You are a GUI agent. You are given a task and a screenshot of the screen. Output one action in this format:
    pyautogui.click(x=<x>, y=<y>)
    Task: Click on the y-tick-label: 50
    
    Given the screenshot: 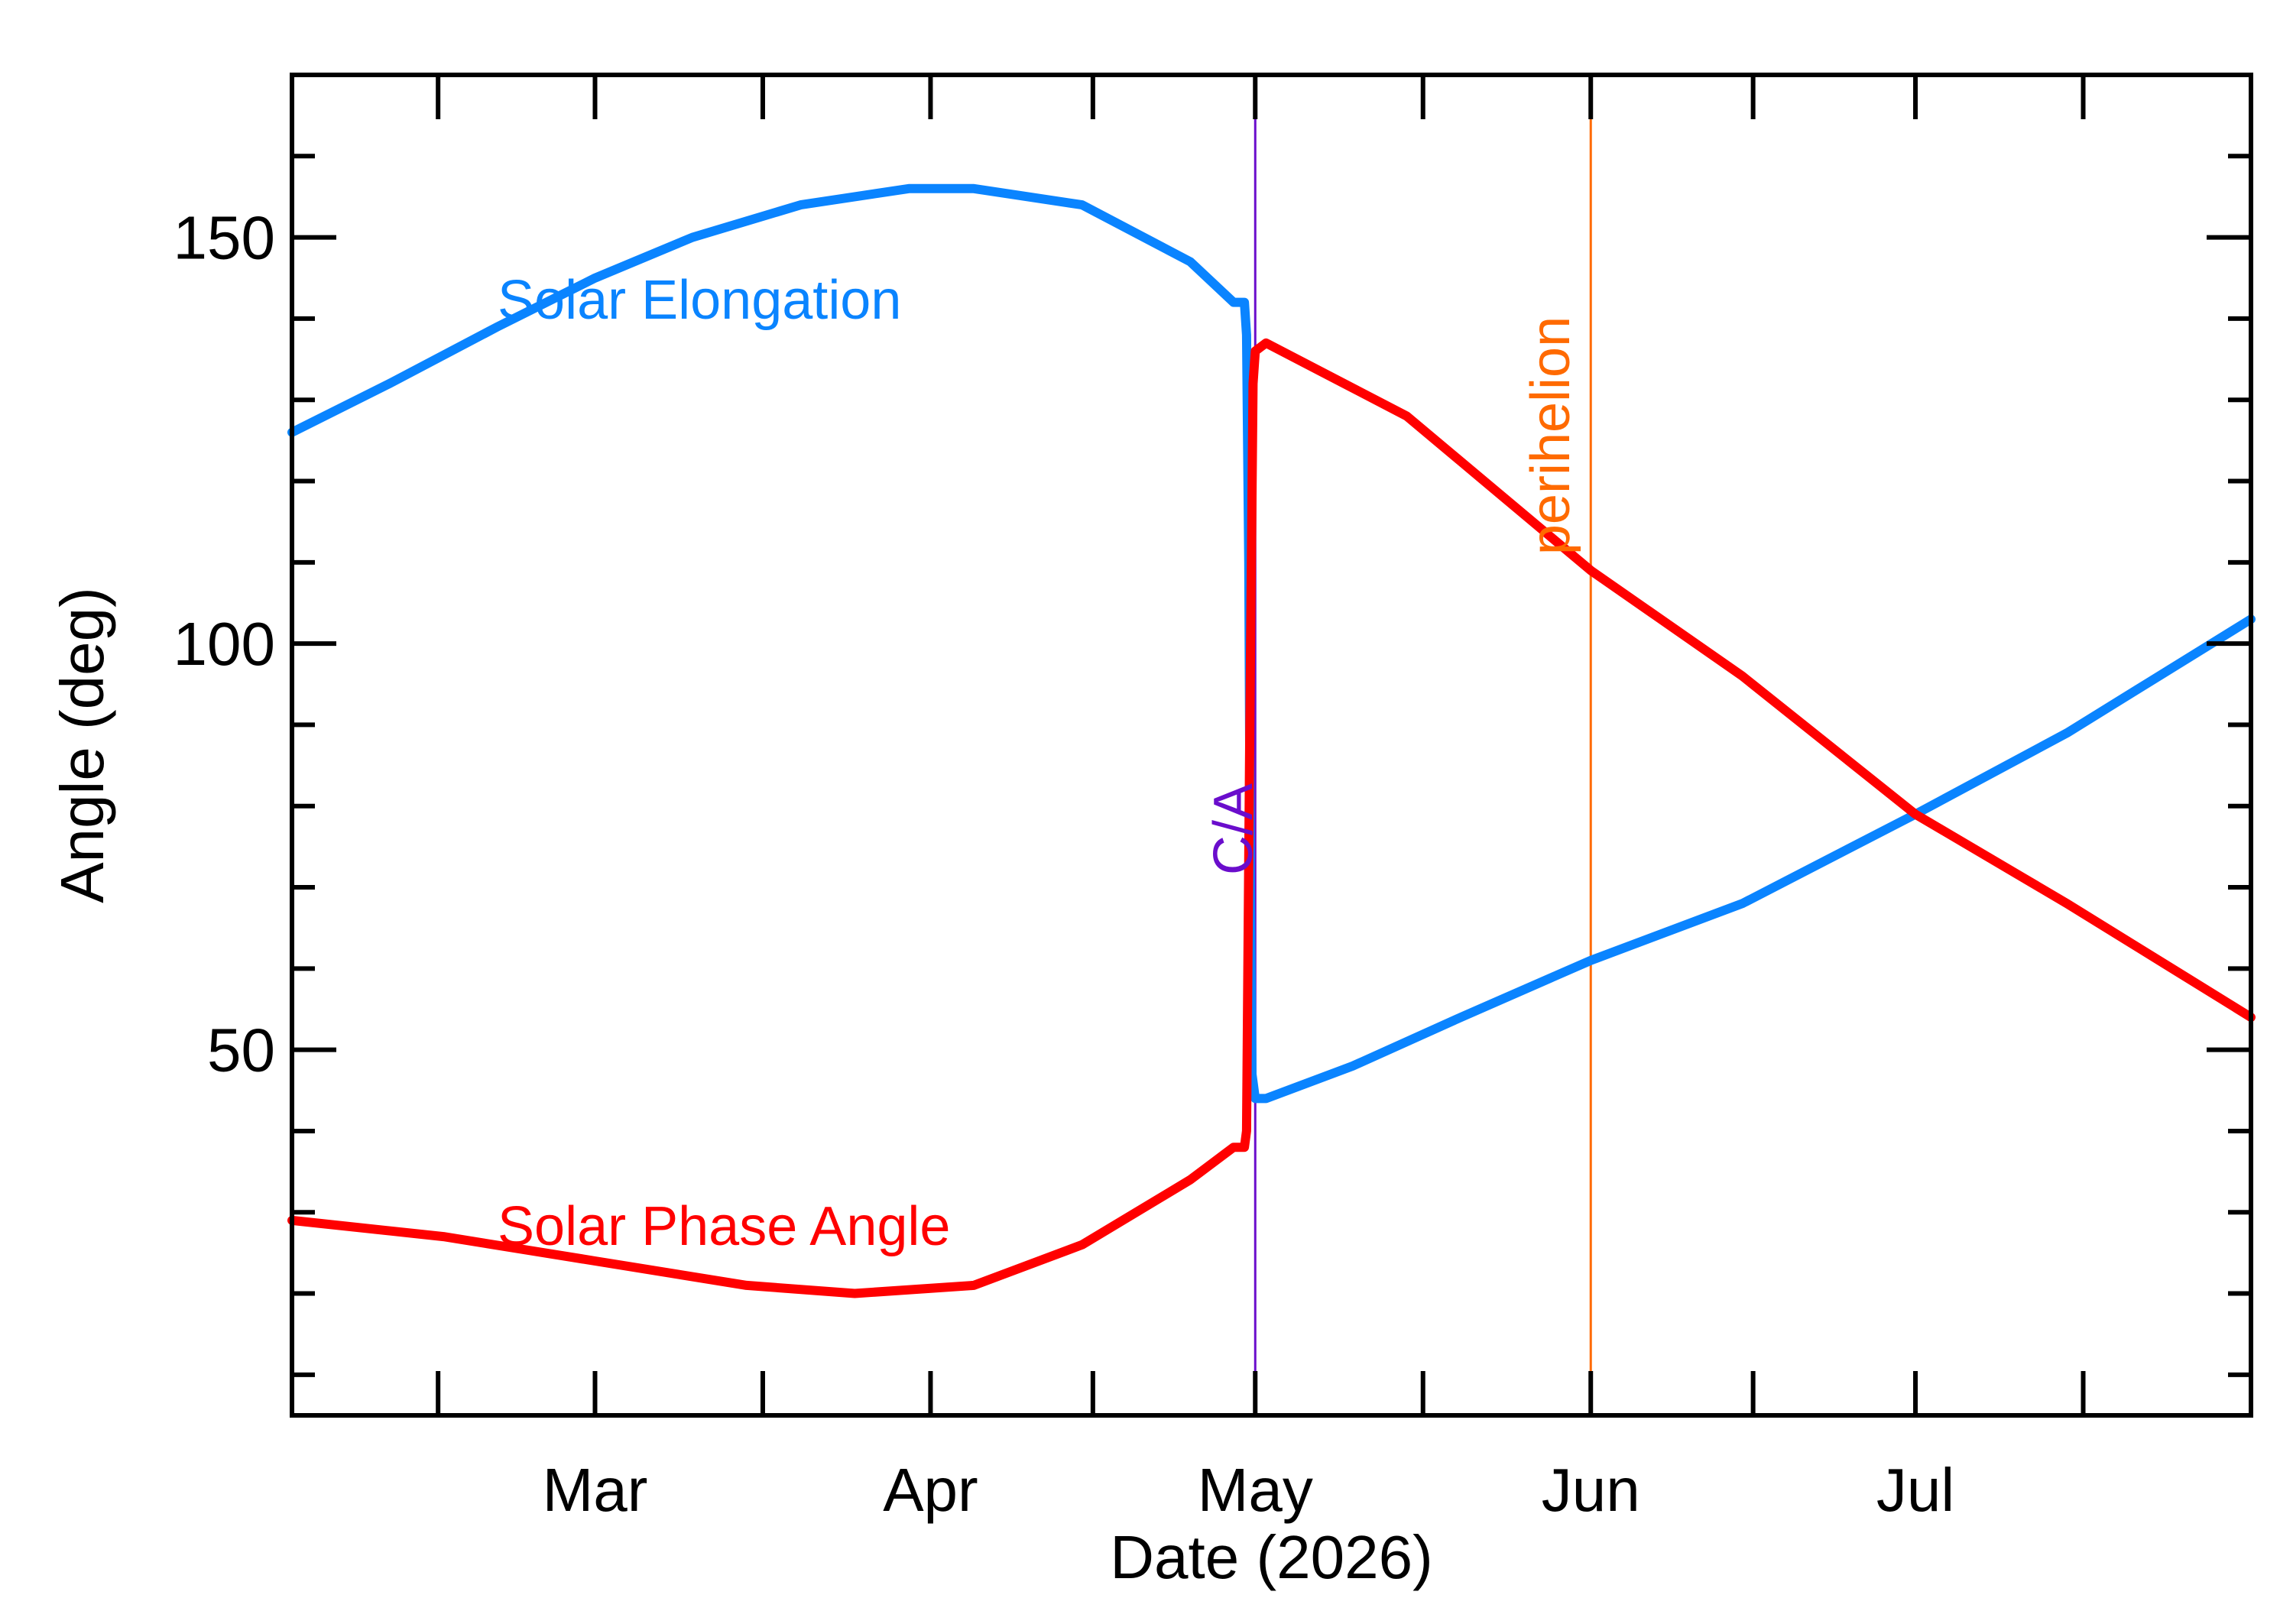 What is the action you would take?
    pyautogui.click(x=241, y=1050)
    